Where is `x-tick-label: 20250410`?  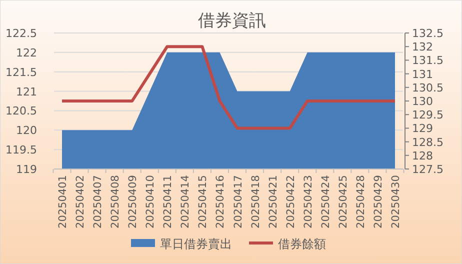
x-tick-label: 20250410 is located at coordinates (150, 201).